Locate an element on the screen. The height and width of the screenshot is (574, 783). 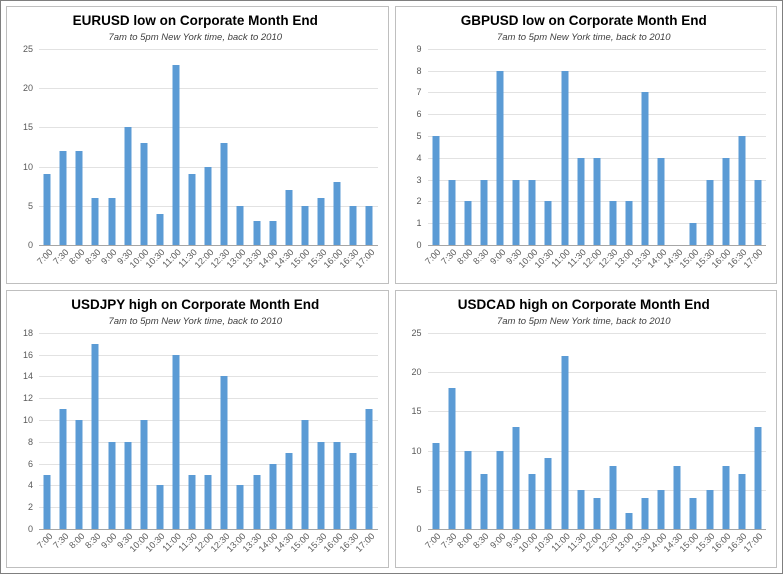
chart-title: EURUSD low on Corporate Month End is located at coordinates (195, 20).